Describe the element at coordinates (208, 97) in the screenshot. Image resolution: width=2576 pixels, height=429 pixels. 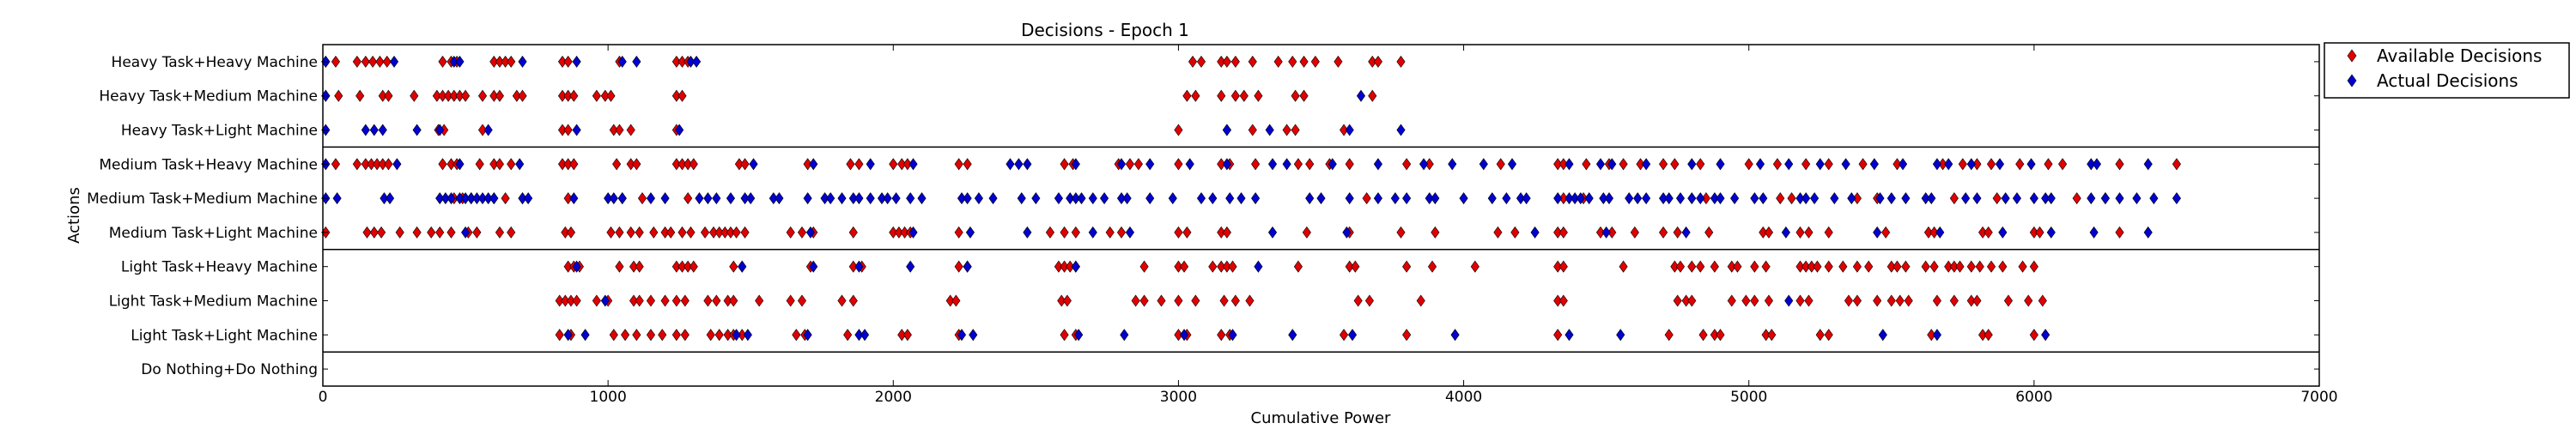
I see `y-tick-label: Heavy Task+Medium Machine` at that location.